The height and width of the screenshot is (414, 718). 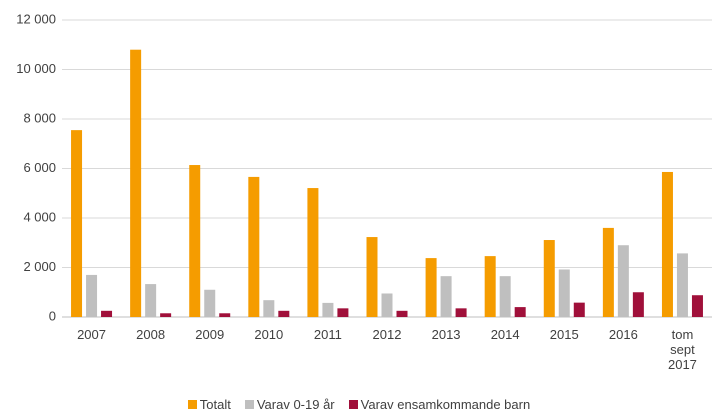 I want to click on legend-item: Varav 0-19 år, so click(x=289, y=404).